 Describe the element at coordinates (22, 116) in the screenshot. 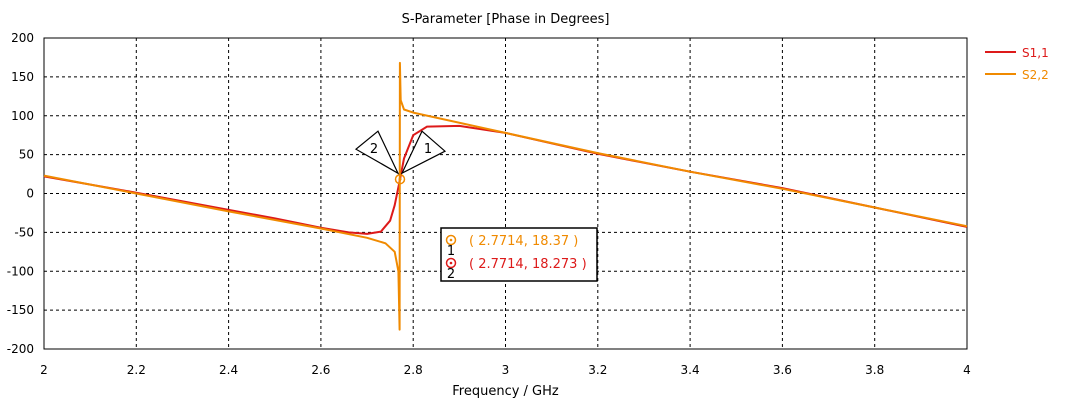

I see `y-tick-label: 100` at that location.